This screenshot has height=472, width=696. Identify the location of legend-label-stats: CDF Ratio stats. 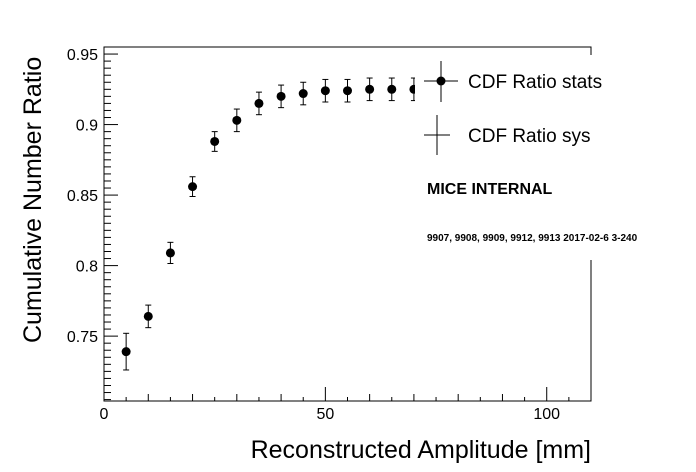
(535, 82).